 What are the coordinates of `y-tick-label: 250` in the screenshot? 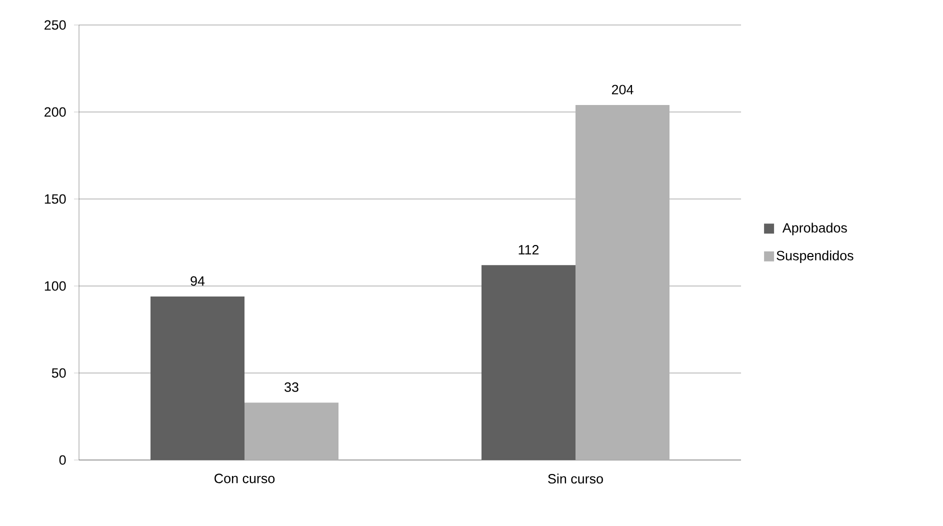 It's located at (55, 25).